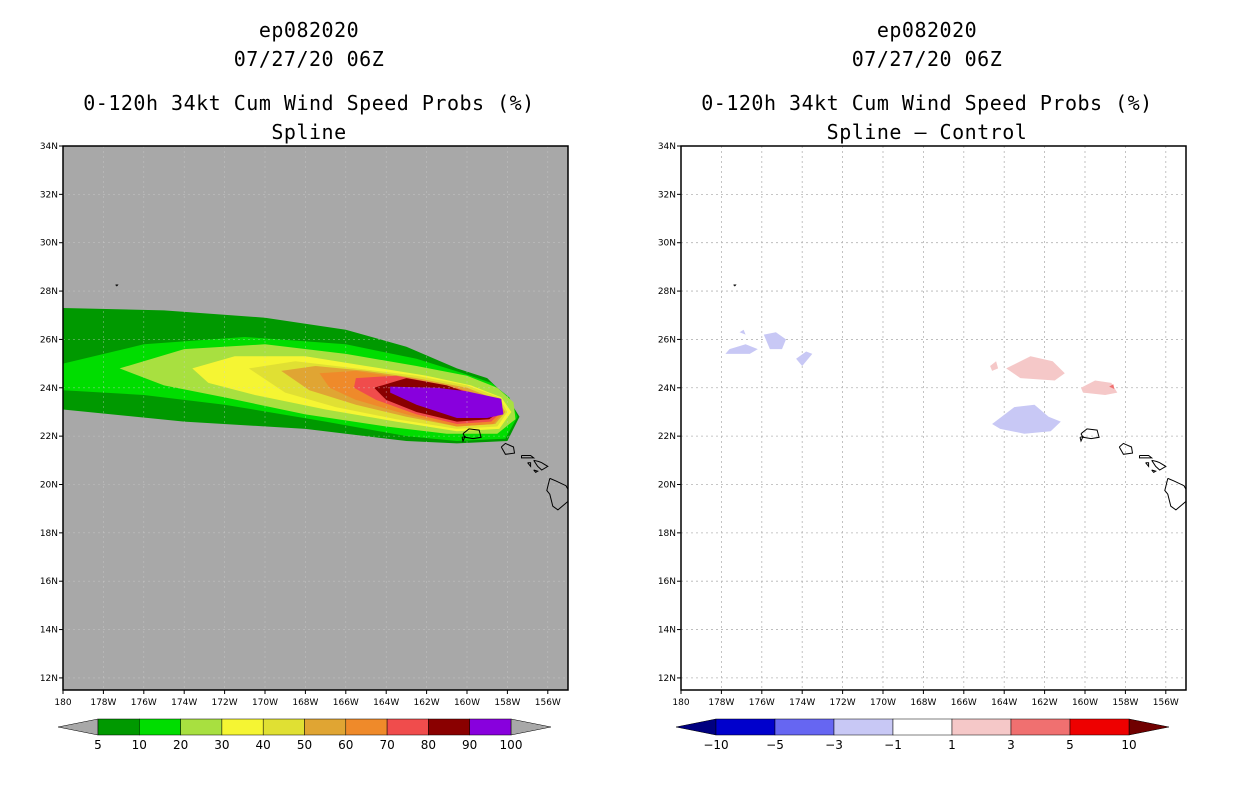 Image resolution: width=1236 pixels, height=800 pixels. Describe the element at coordinates (1011, 745) in the screenshot. I see `colorbar-label: 3` at that location.